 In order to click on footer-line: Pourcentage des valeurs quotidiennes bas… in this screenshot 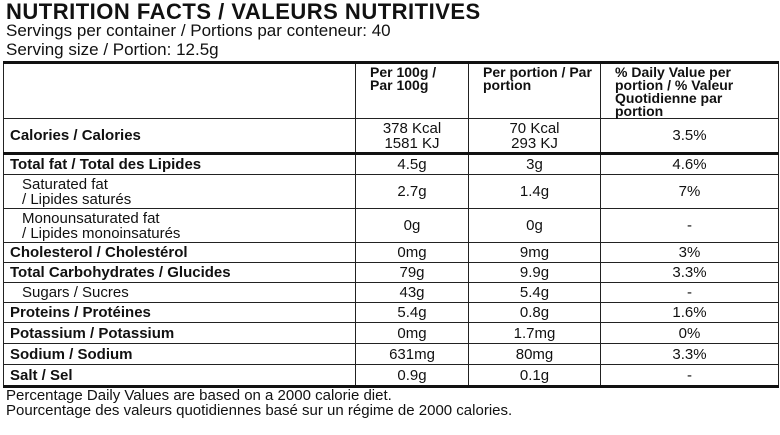, I will do `click(259, 410)`.